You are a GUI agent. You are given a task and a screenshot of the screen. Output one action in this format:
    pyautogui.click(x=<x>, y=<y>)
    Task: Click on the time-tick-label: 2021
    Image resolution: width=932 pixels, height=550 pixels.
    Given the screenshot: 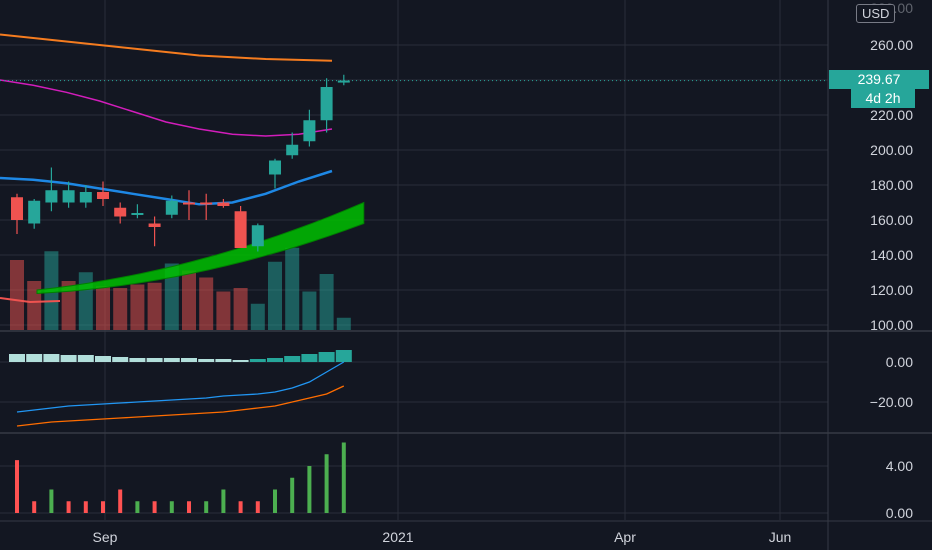 What is the action you would take?
    pyautogui.click(x=397, y=537)
    